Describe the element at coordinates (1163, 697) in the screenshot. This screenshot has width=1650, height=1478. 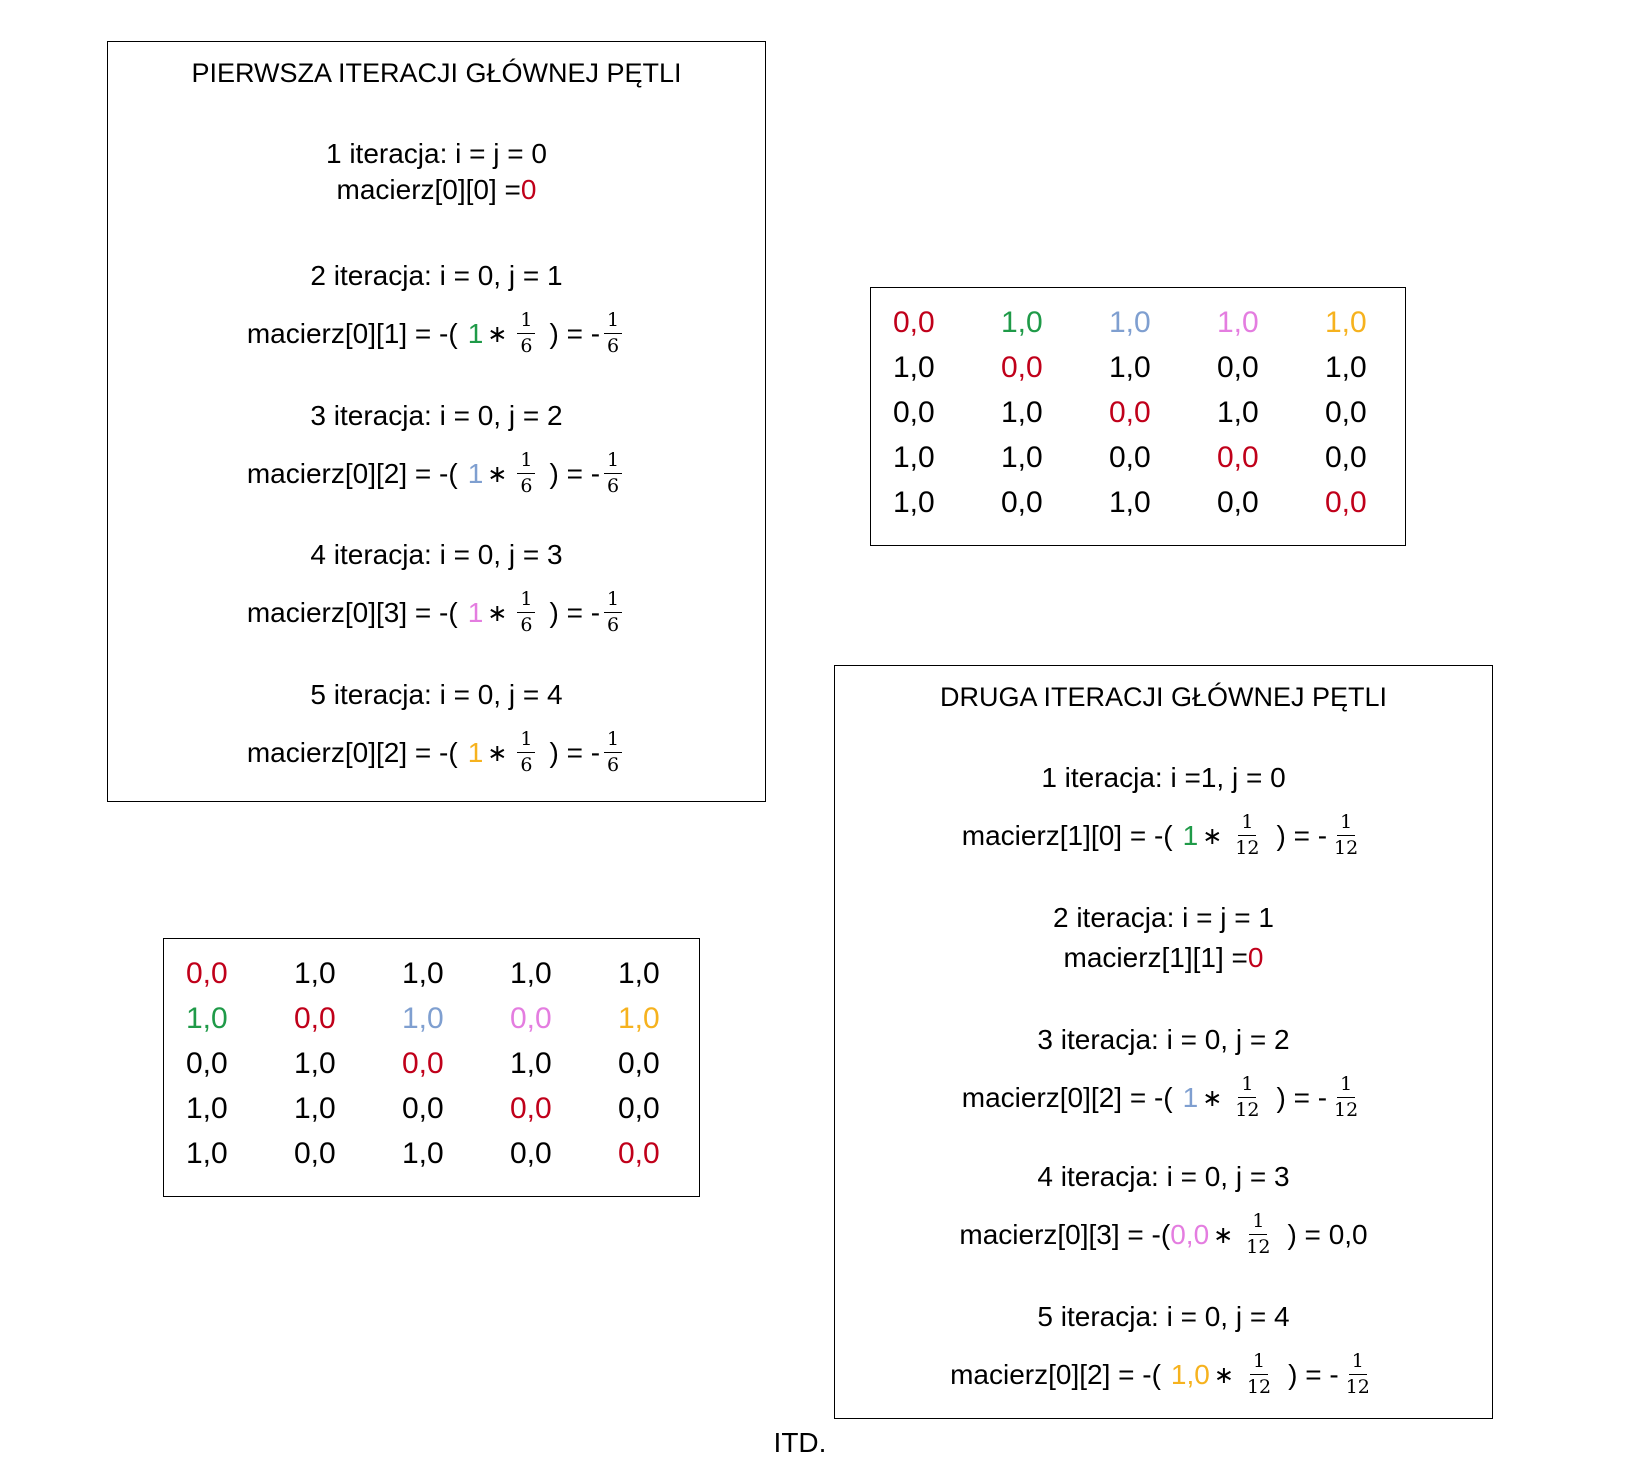
I see `second-iteration-title: DRUGA ITERACJI GŁÓWNEJ PĘTLI` at that location.